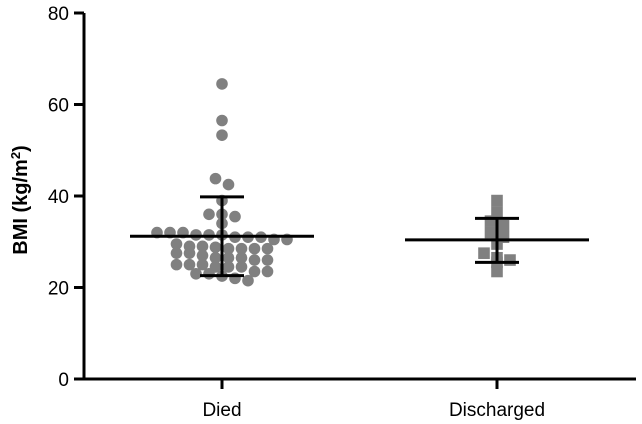 This screenshot has height=424, width=642. I want to click on y-tick-label: 80, so click(58, 14).